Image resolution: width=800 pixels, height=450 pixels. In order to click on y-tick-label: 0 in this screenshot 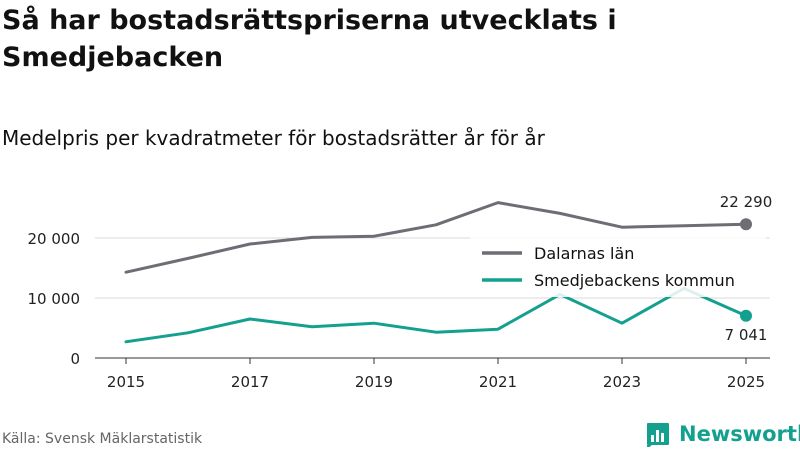, I will do `click(75, 359)`.